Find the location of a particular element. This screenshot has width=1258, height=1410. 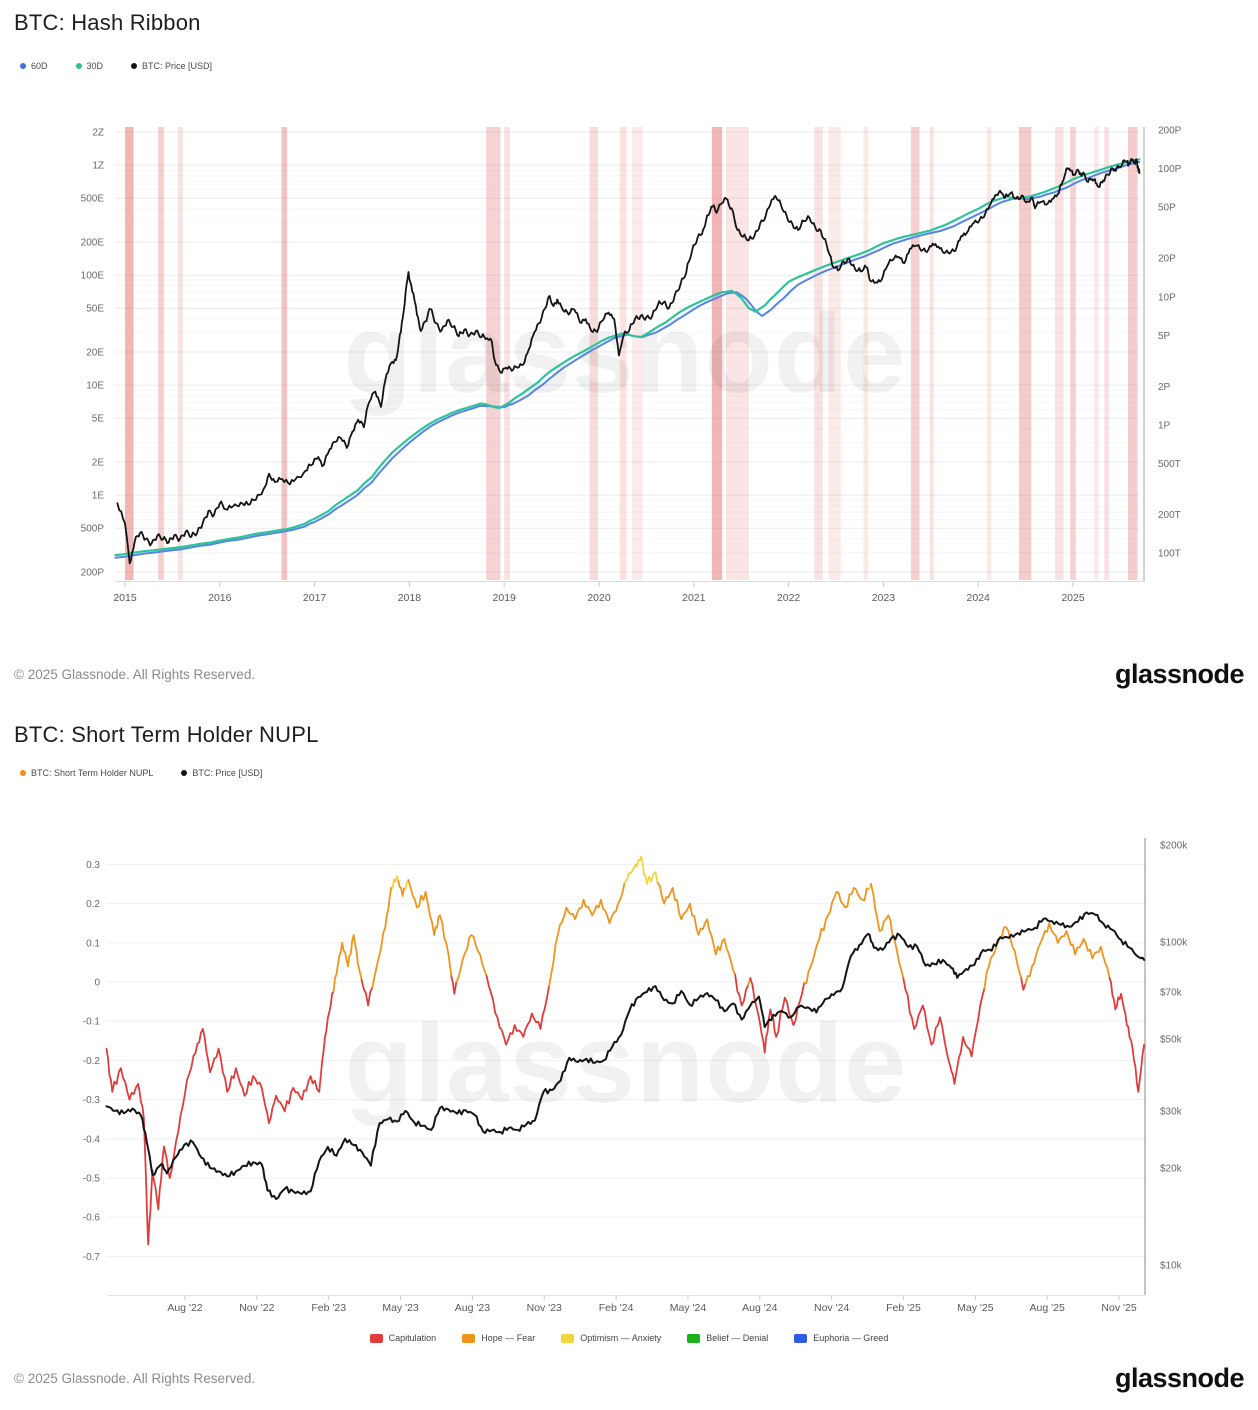

y-axis-left-tick: 10E is located at coordinates (95, 386).